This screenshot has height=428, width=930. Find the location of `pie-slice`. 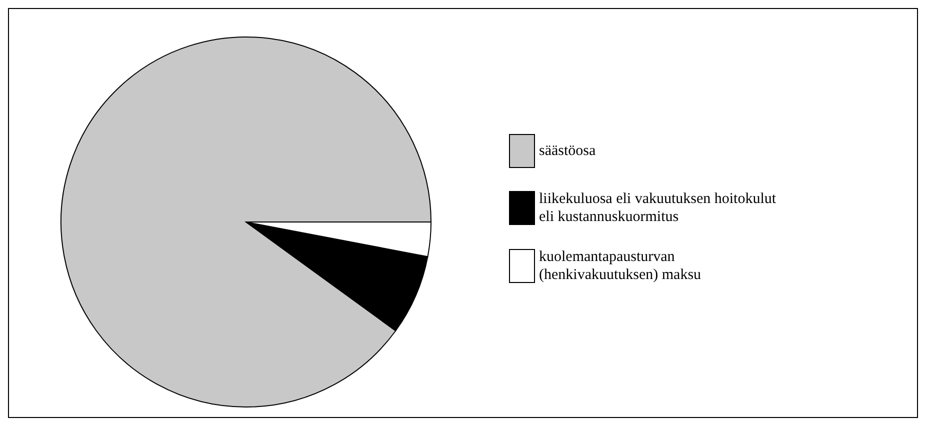

pie-slice is located at coordinates (337, 277).